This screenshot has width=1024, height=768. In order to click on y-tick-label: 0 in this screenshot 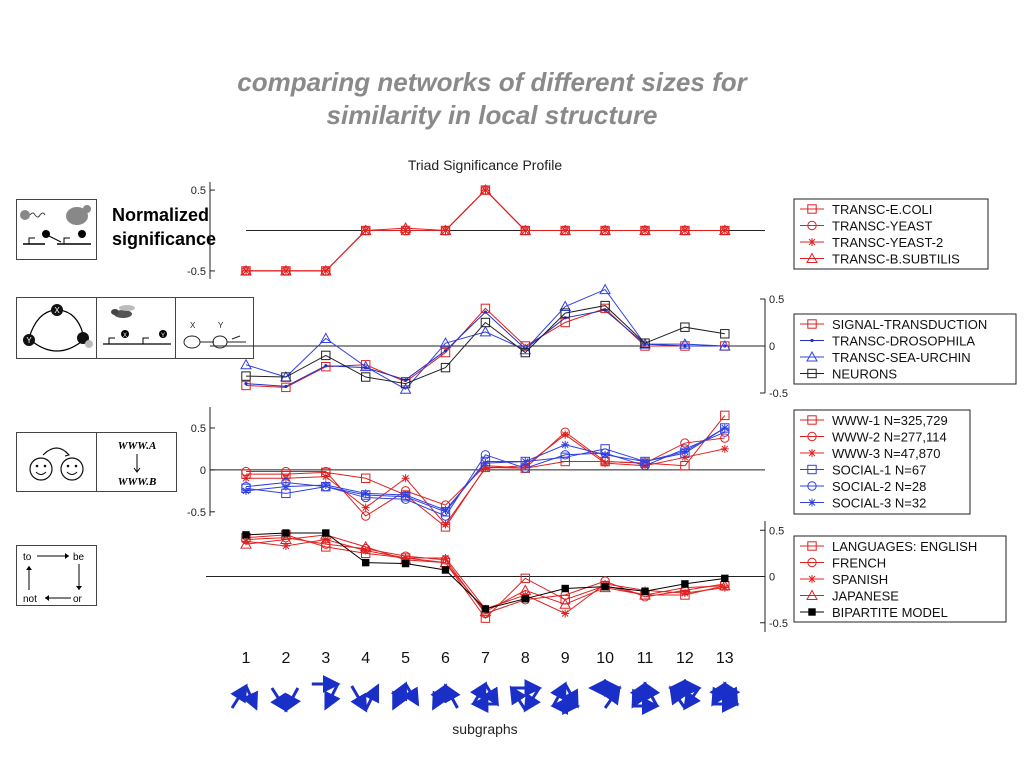, I will do `click(772, 347)`.